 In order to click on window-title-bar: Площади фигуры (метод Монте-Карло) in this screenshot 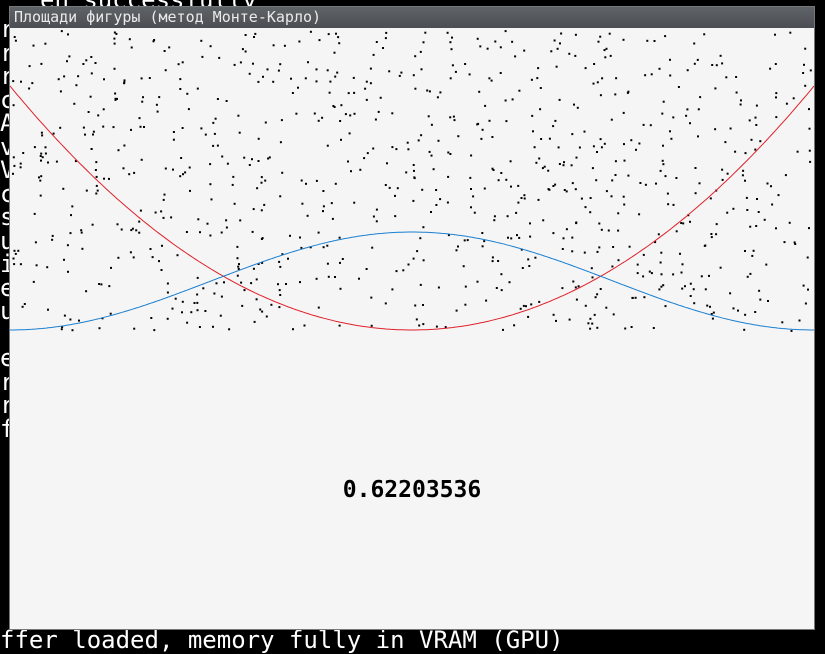, I will do `click(412, 17)`.